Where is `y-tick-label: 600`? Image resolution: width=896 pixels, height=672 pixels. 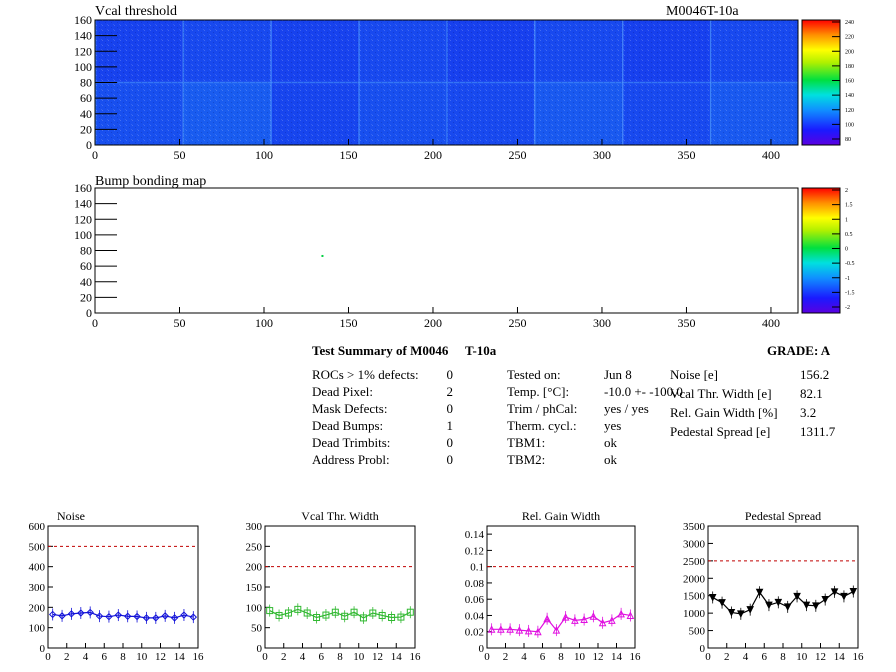 y-tick-label: 600 is located at coordinates (37, 527).